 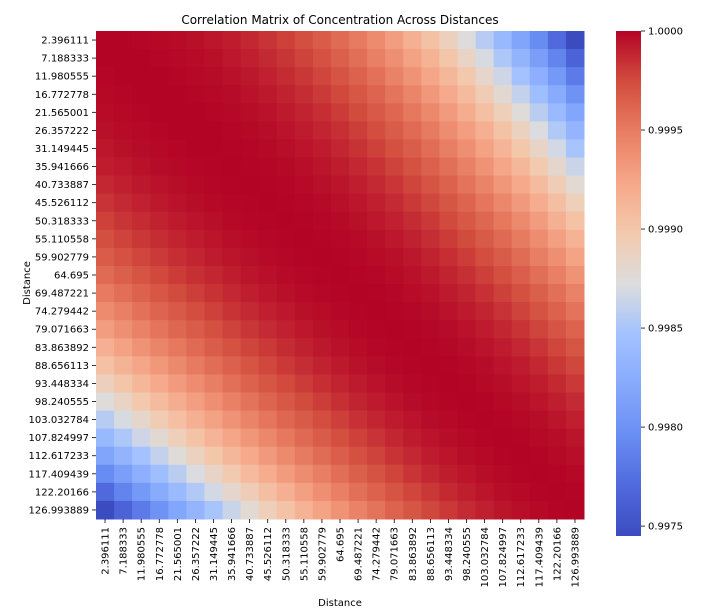 What do you see at coordinates (62, 402) in the screenshot?
I see `y-tick-label: 98.240555` at bounding box center [62, 402].